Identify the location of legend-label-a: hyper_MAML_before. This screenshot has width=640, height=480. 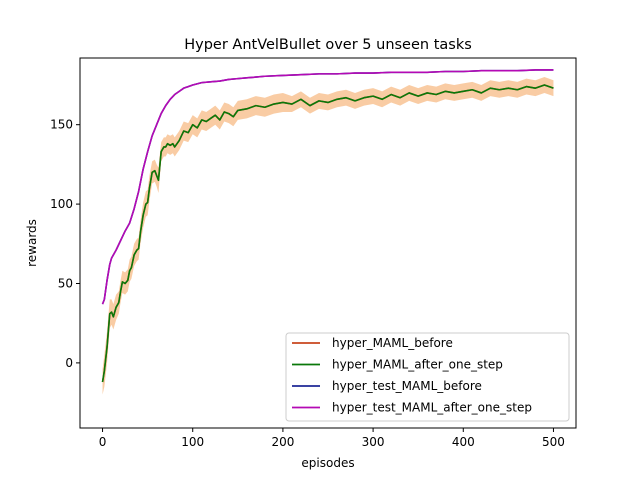
(392, 343).